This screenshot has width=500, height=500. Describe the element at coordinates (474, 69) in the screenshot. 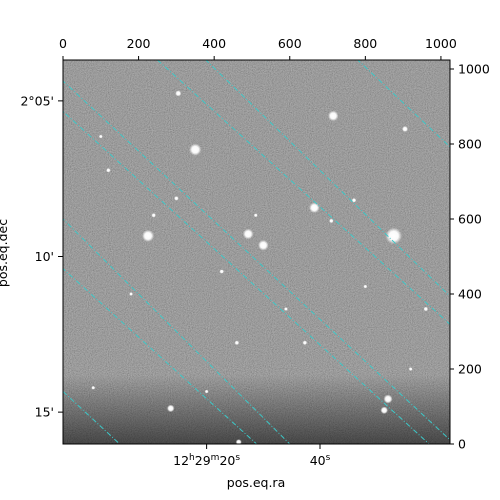

I see `right-tick-label: 1000` at that location.